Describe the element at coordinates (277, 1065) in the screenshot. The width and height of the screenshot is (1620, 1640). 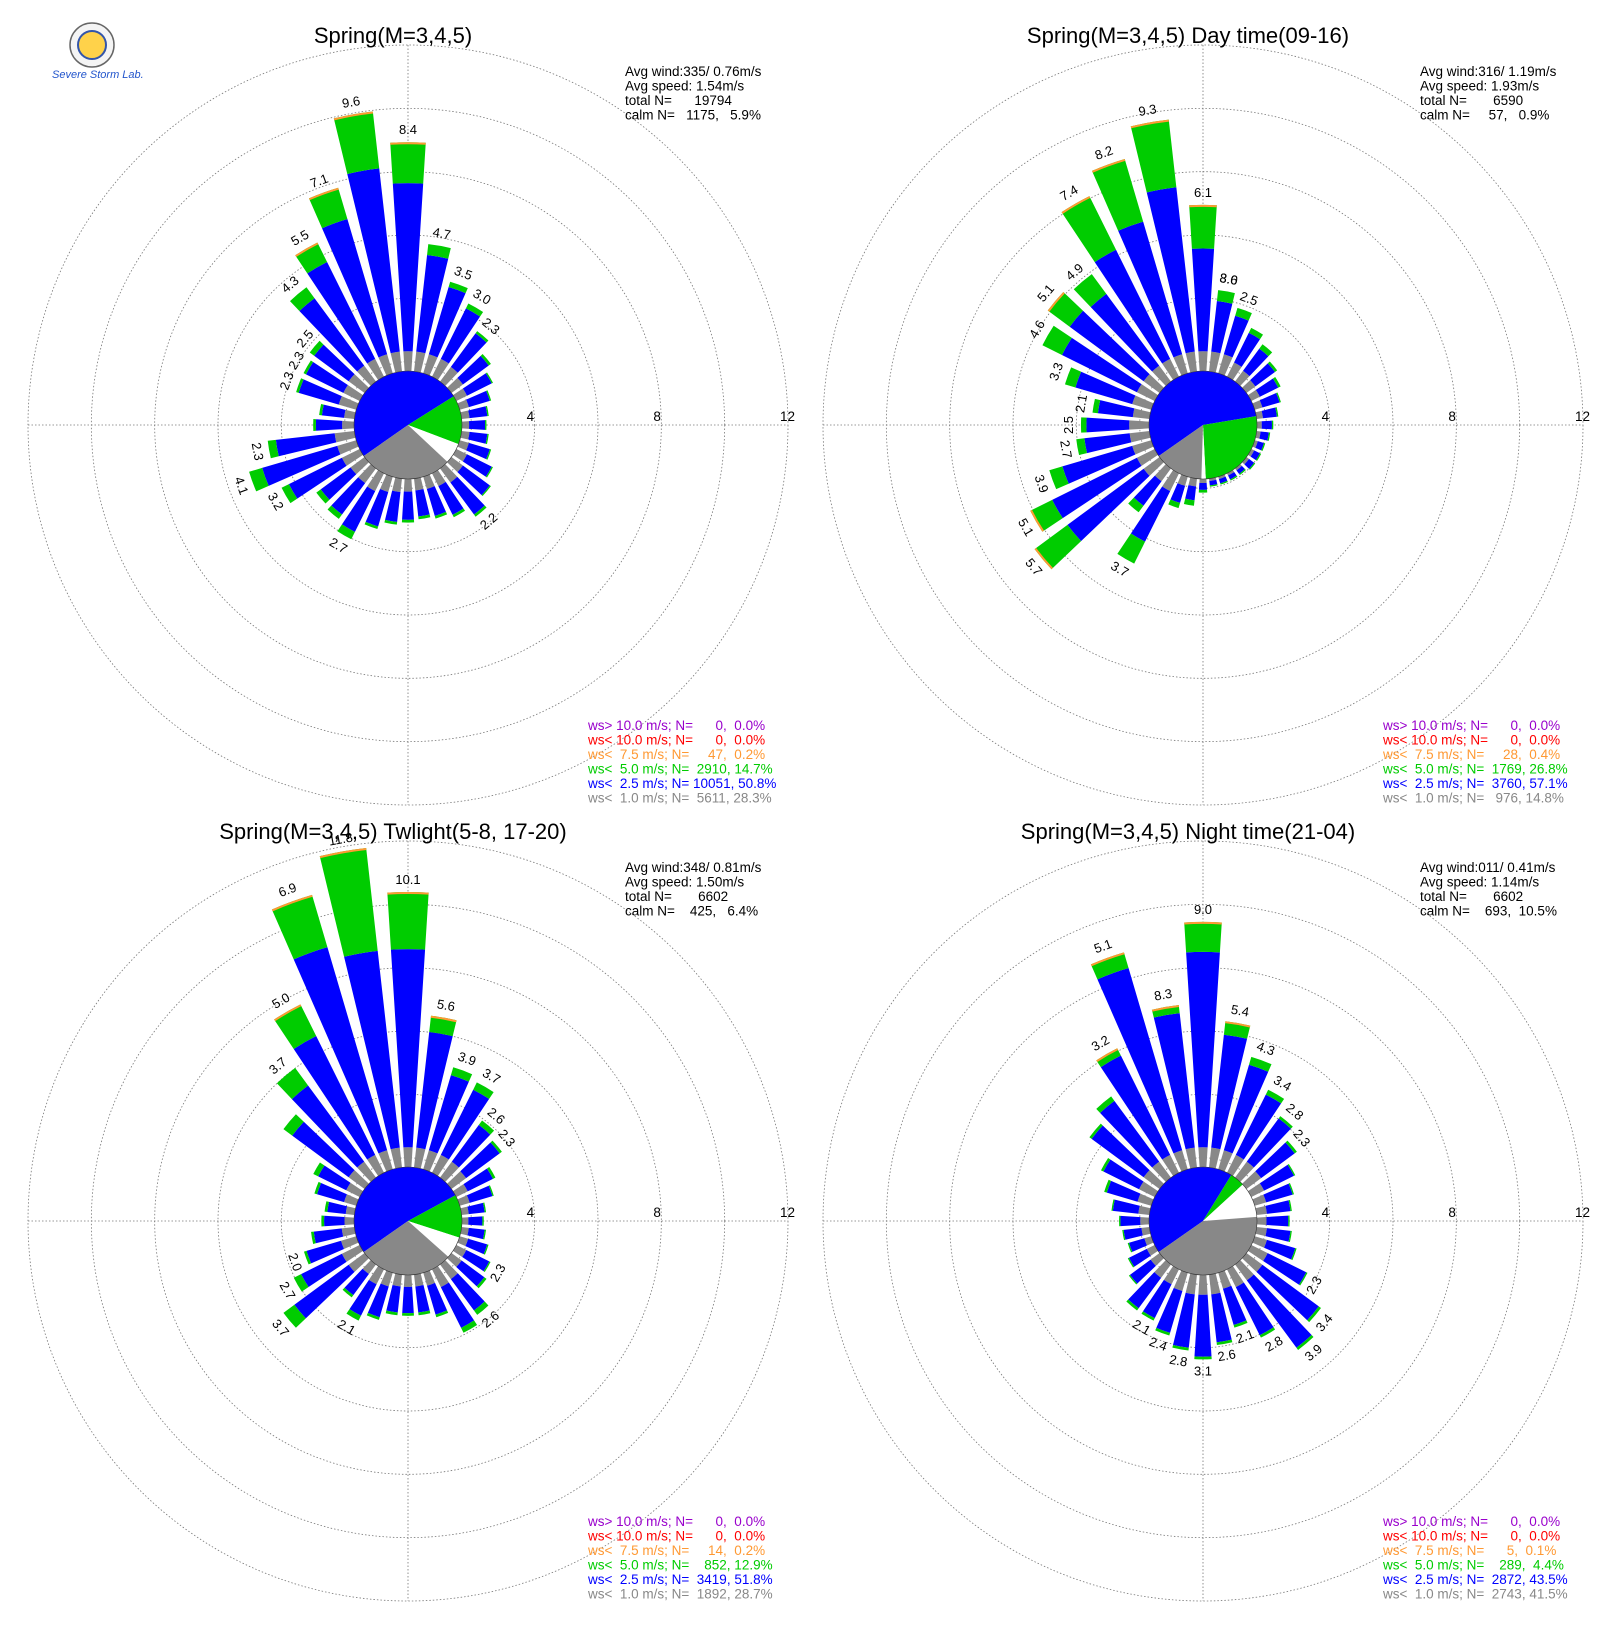
I see `bar-value-label: 3.7` at that location.